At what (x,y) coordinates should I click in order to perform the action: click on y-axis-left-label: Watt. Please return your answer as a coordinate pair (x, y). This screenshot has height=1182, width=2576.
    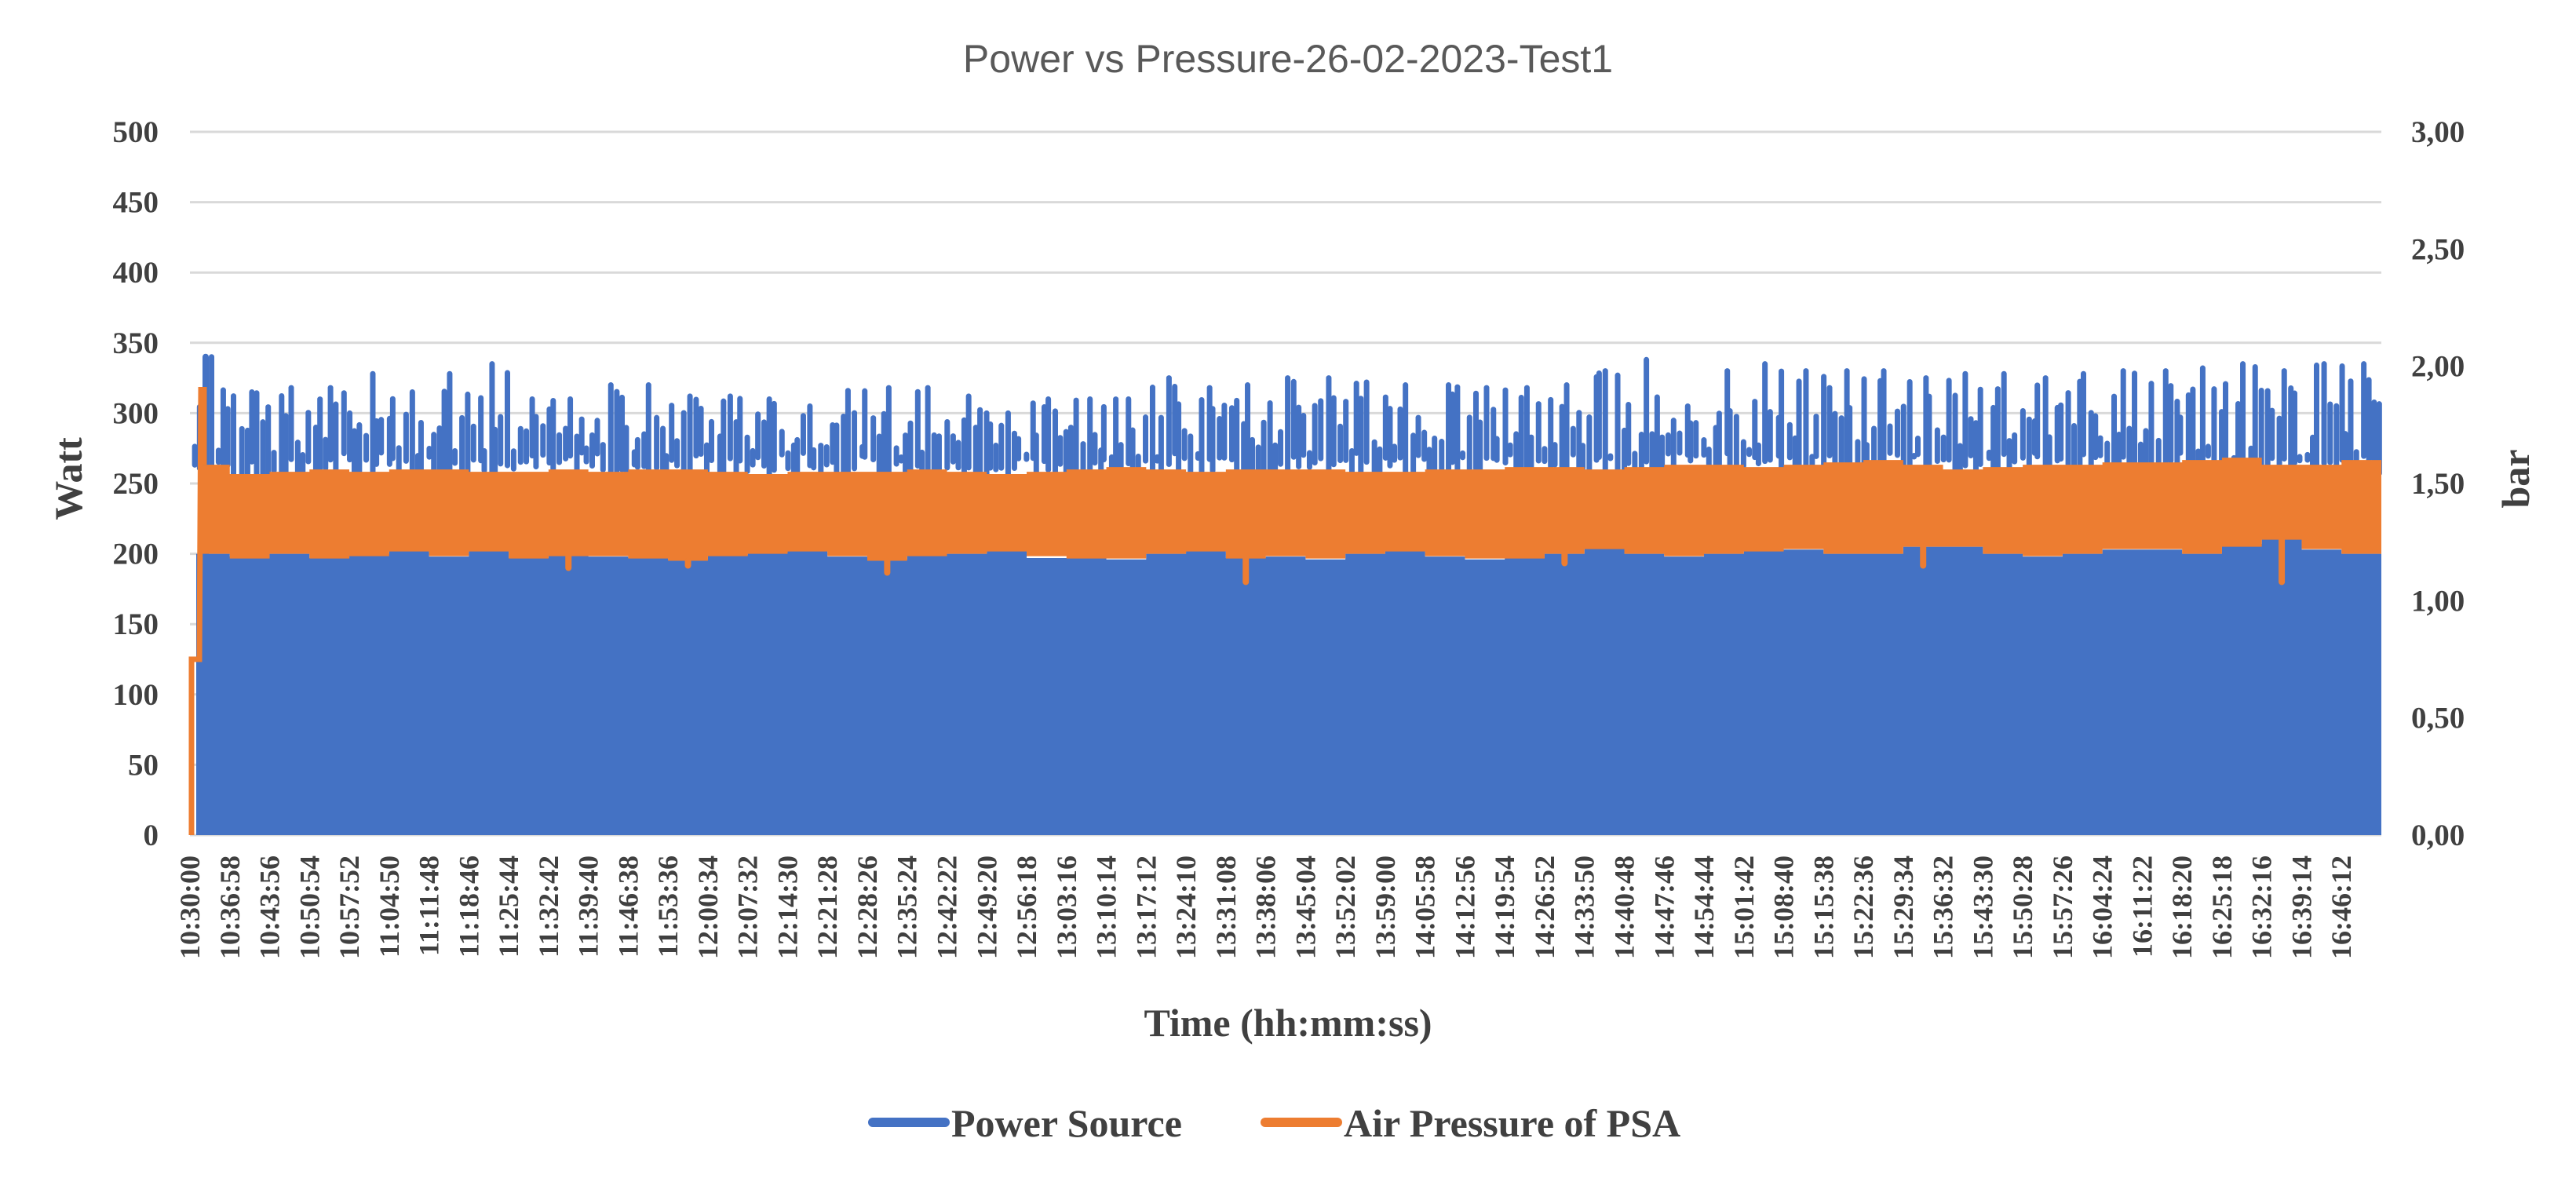
    Looking at the image, I should click on (68, 478).